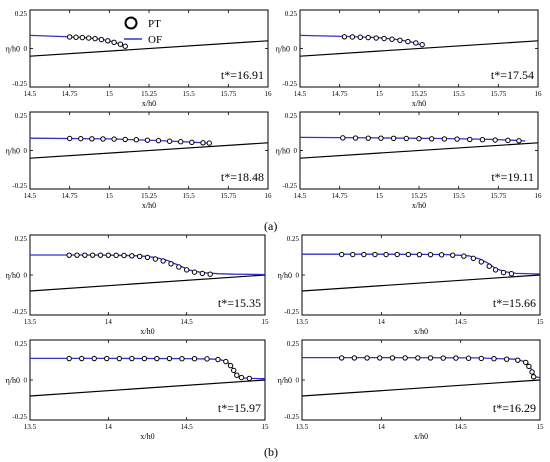 The image size is (550, 462). Describe the element at coordinates (270, 226) in the screenshot. I see `part-label-a: (a)` at that location.